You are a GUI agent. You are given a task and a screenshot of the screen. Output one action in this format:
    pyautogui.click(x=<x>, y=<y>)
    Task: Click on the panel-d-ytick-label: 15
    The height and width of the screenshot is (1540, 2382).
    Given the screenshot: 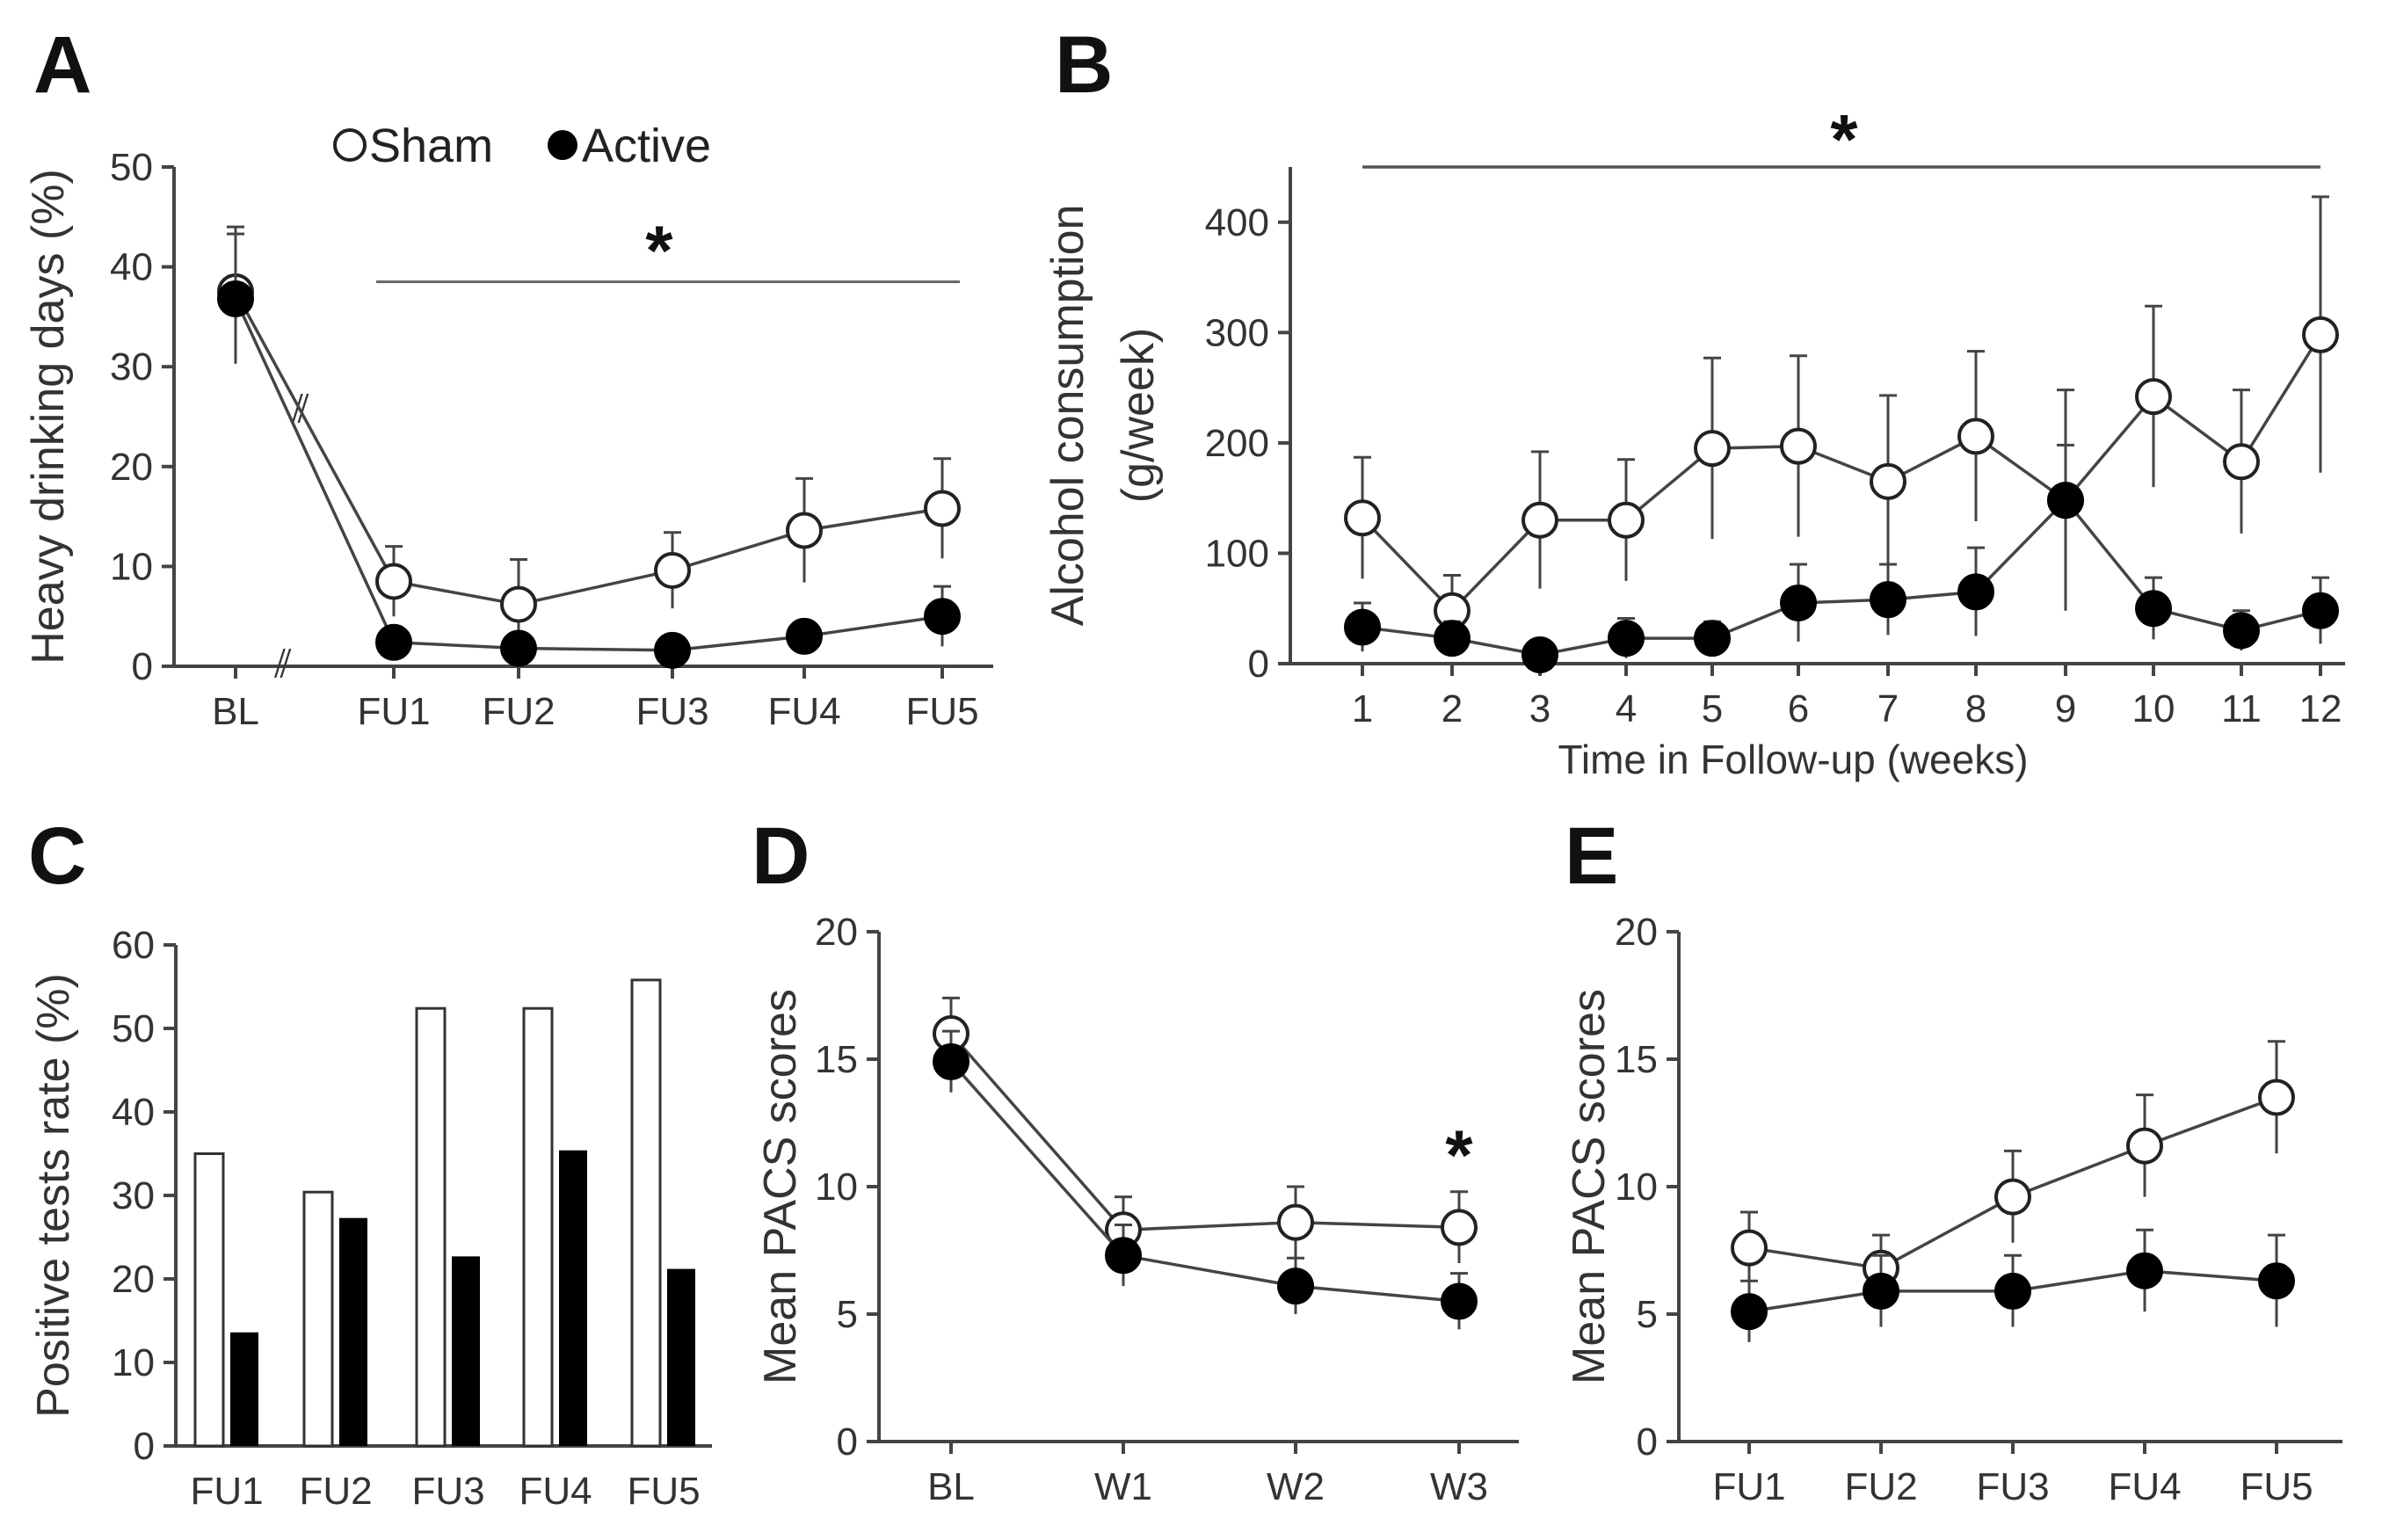 What is the action you would take?
    pyautogui.click(x=836, y=1059)
    